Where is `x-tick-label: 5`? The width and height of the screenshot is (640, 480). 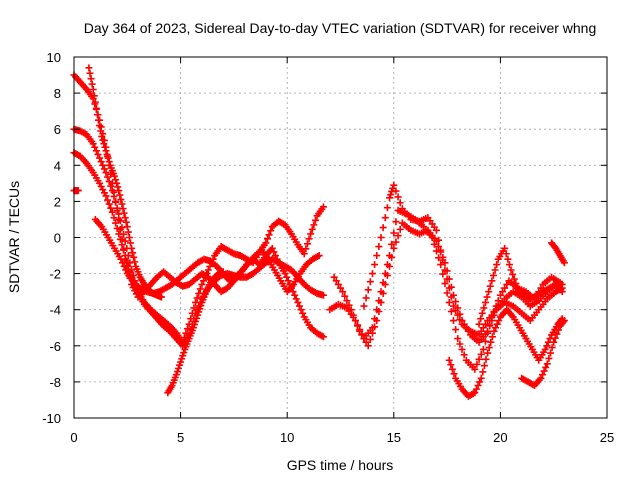 x-tick-label: 5 is located at coordinates (180, 437).